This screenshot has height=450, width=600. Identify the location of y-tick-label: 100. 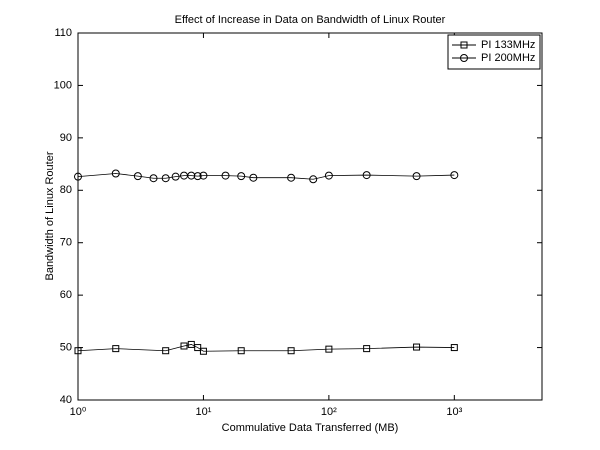
(63, 85).